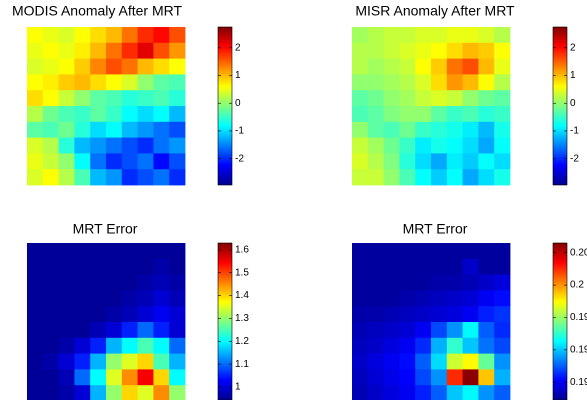  What do you see at coordinates (574, 131) in the screenshot?
I see `colorbar-tick-label: -1` at bounding box center [574, 131].